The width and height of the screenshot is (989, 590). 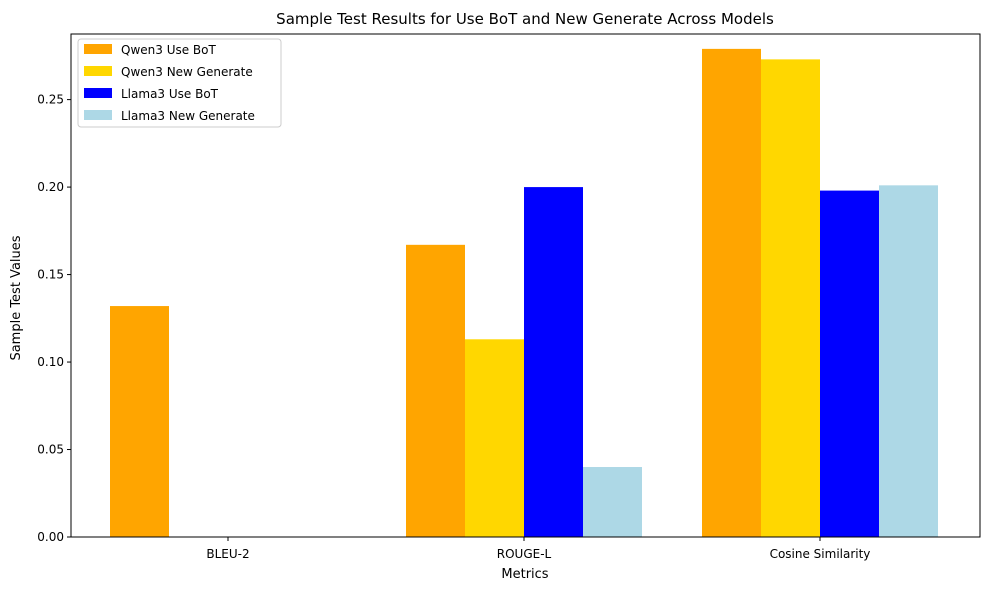 What do you see at coordinates (435, 390) in the screenshot?
I see `bar-qwen3-use-bot-rouge-l` at bounding box center [435, 390].